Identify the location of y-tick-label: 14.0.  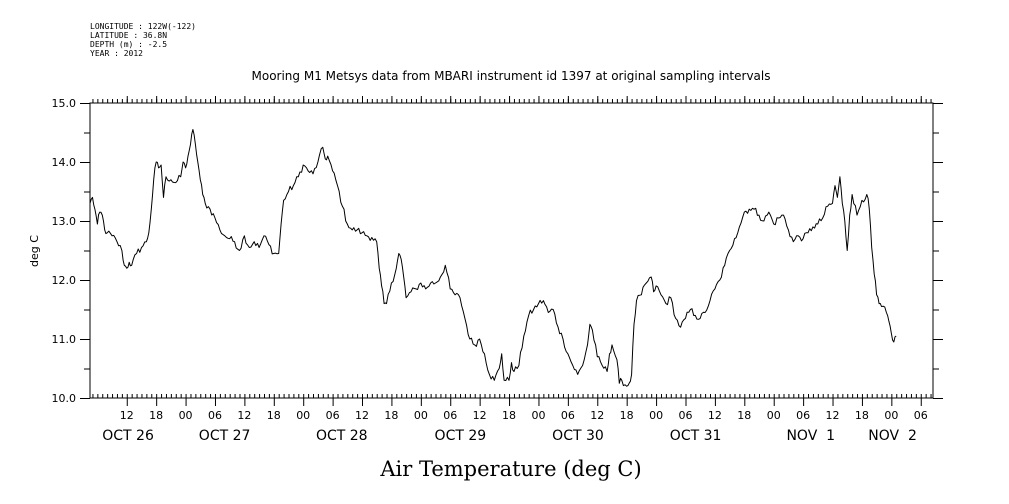
(64, 162).